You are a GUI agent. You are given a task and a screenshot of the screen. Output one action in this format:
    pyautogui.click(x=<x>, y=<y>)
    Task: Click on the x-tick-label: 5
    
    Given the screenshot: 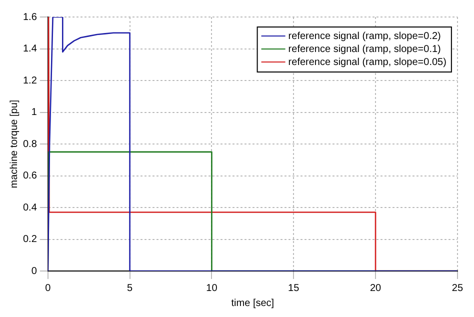 What is the action you would take?
    pyautogui.click(x=130, y=288)
    